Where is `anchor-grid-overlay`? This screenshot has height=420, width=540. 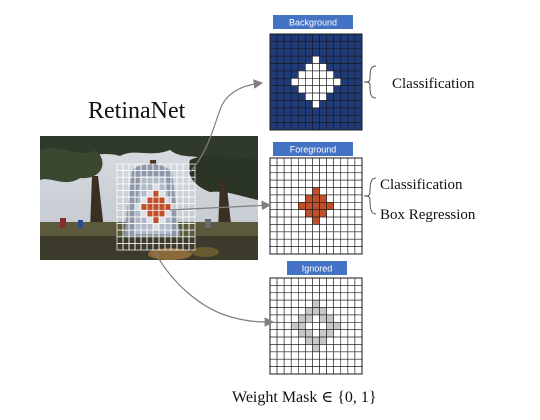
anchor-grid-overlay is located at coordinates (156, 207).